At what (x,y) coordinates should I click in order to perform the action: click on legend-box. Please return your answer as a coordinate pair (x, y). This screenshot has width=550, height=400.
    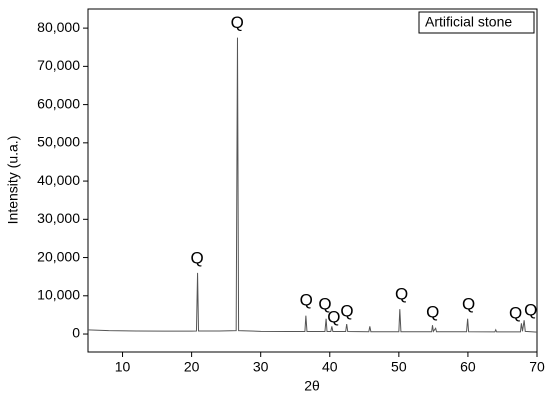
    Looking at the image, I should click on (476, 22).